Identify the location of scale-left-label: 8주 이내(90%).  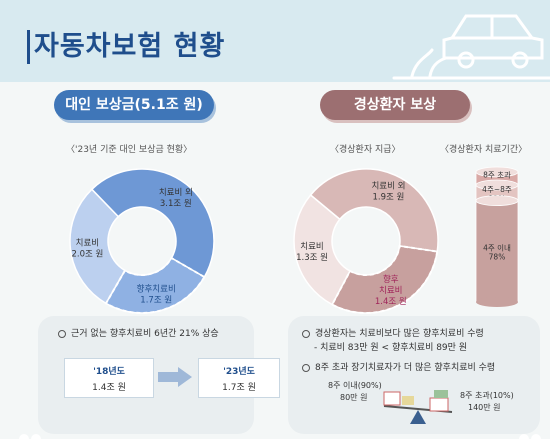
(355, 385).